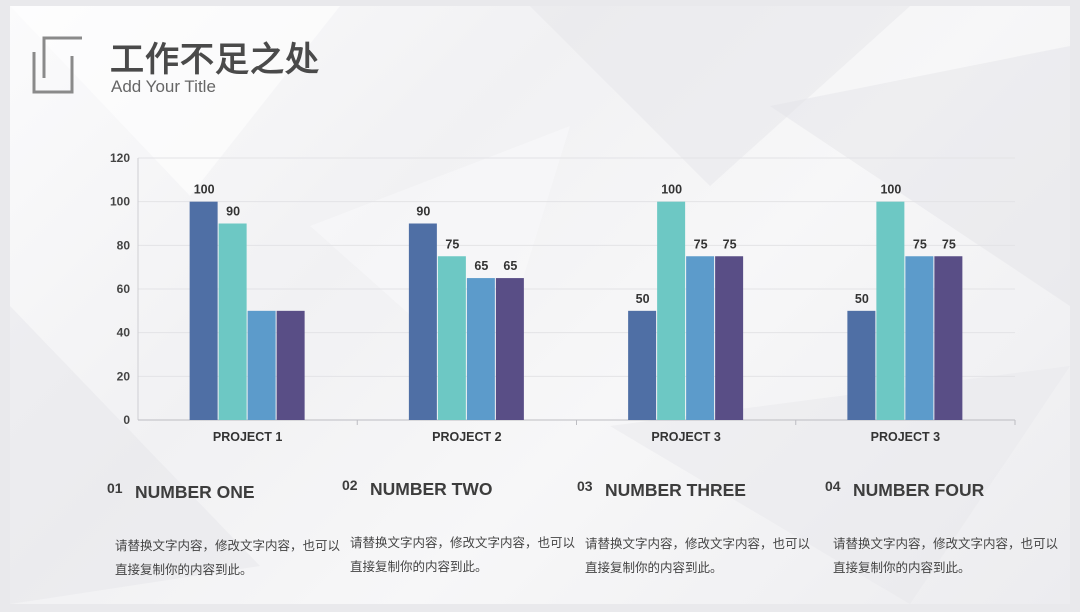 The image size is (1080, 612). What do you see at coordinates (57, 65) in the screenshot?
I see `logo-bracket-icon` at bounding box center [57, 65].